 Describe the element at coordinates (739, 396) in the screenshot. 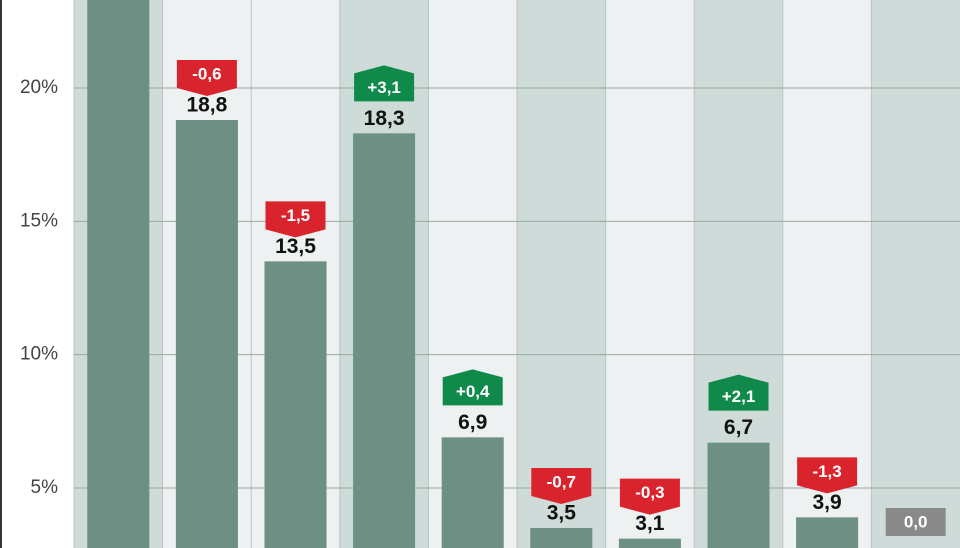

I see `change-label: +2,1` at that location.